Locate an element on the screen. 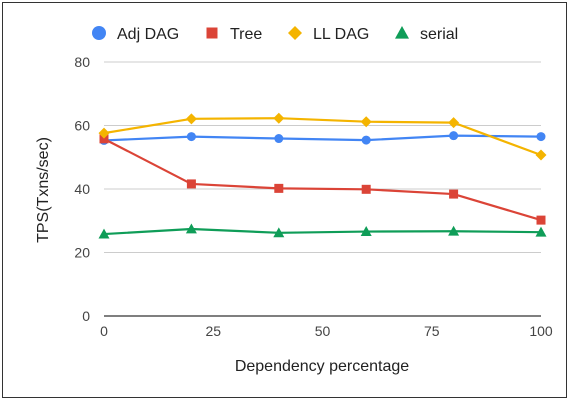  x-tick-label: 100 is located at coordinates (541, 331).